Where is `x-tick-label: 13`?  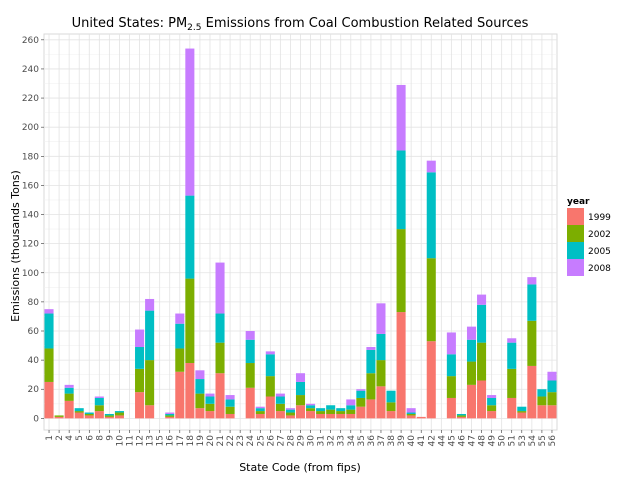 x-tick-label: 13 is located at coordinates (151, 440).